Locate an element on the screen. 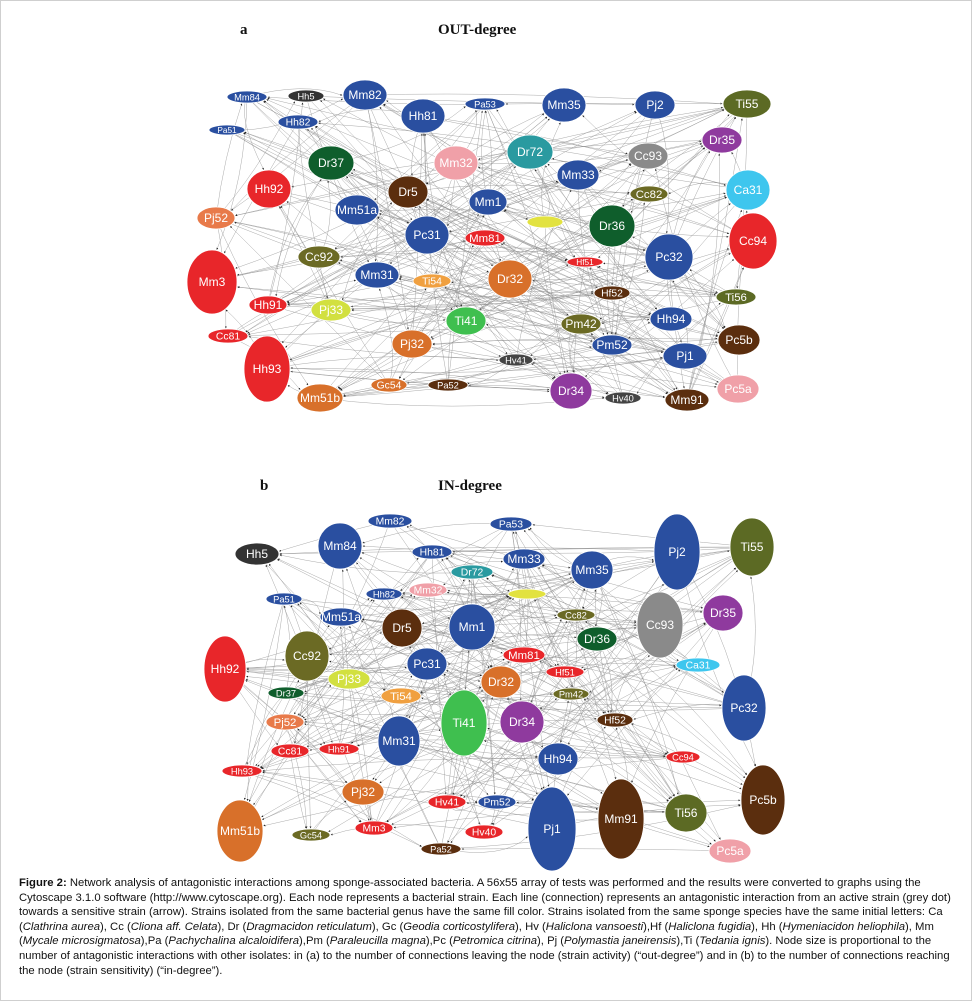 This screenshot has width=972, height=1001. node-label: Mm33 is located at coordinates (524, 559).